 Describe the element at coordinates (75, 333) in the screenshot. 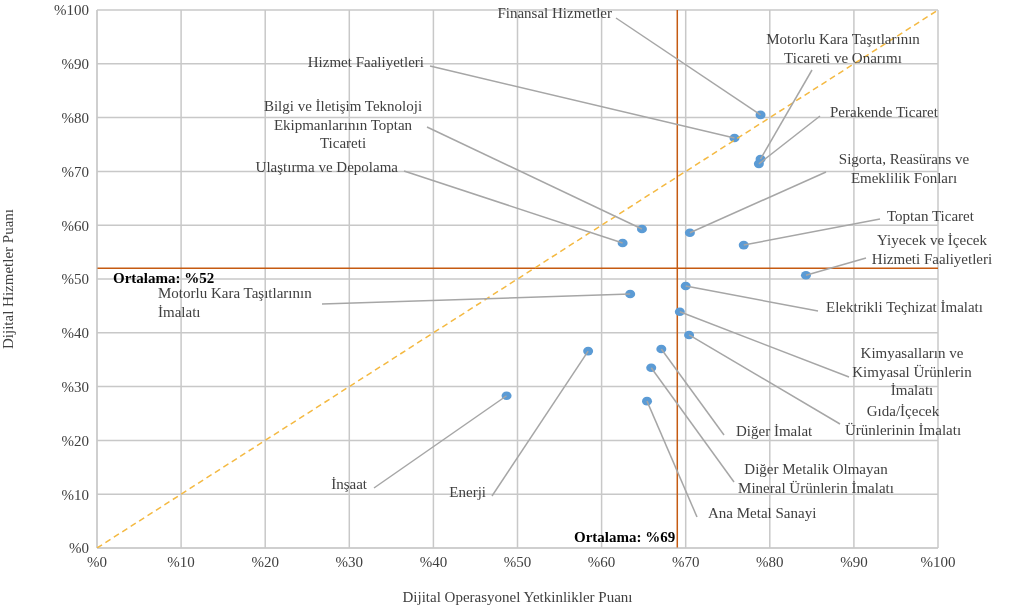

I see `y-tick-label: %40` at that location.